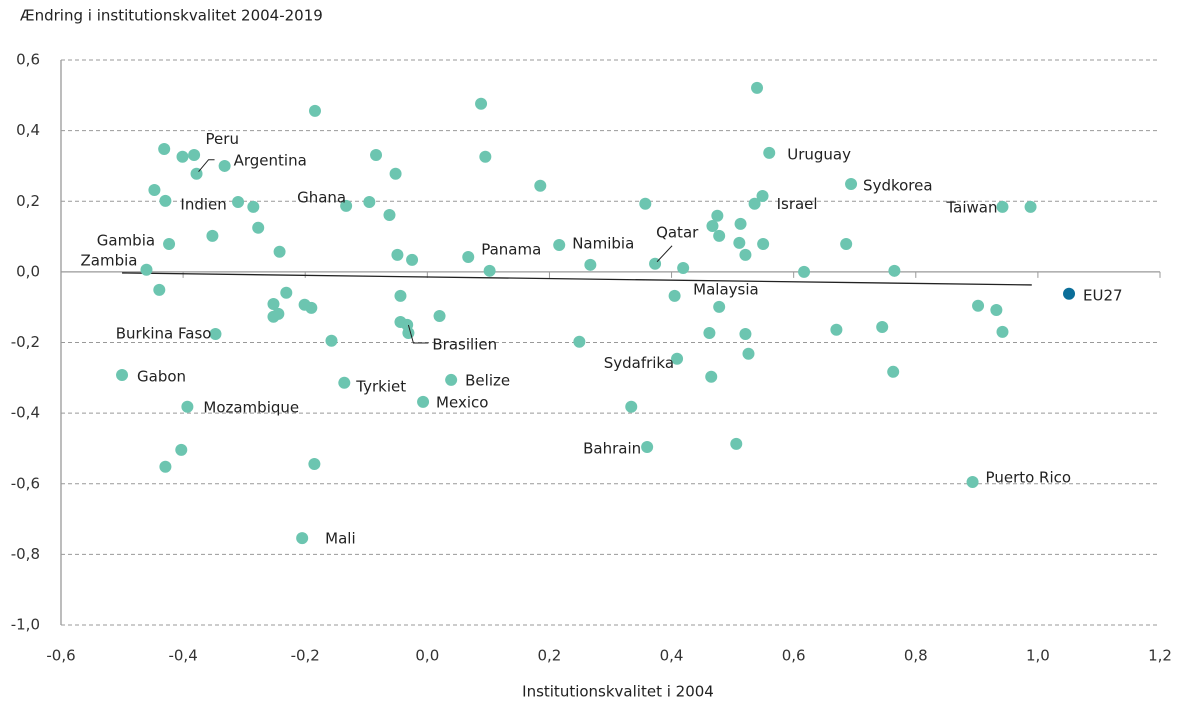  Describe the element at coordinates (25, 342) in the screenshot. I see `y-tick-label: -0,2` at that location.